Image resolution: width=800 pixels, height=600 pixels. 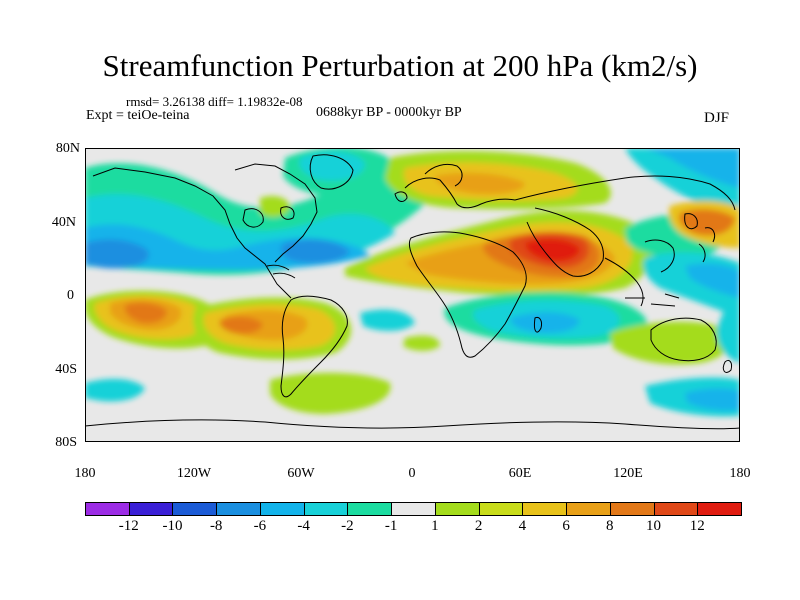 What do you see at coordinates (66, 369) in the screenshot?
I see `lat-label-40s: 40S` at bounding box center [66, 369].